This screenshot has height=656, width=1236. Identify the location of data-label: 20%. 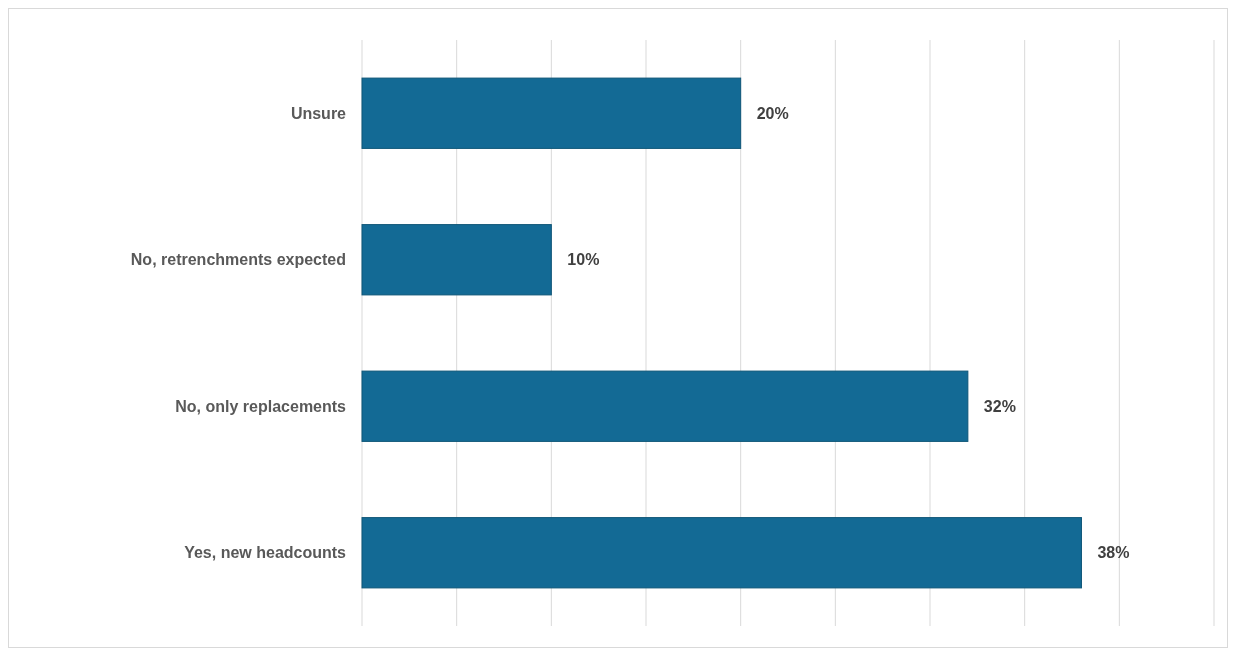
(772, 113).